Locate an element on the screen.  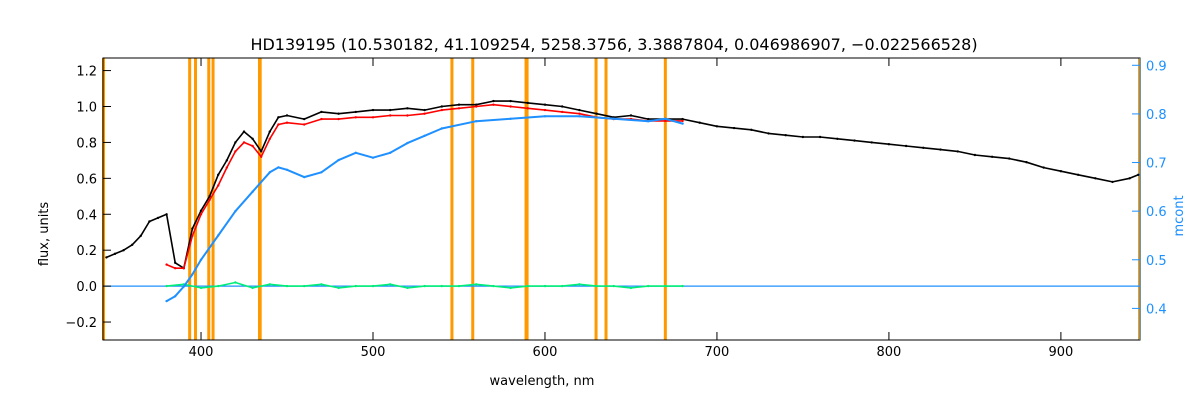
y2-tick-label: 0.4 is located at coordinates (1156, 309).